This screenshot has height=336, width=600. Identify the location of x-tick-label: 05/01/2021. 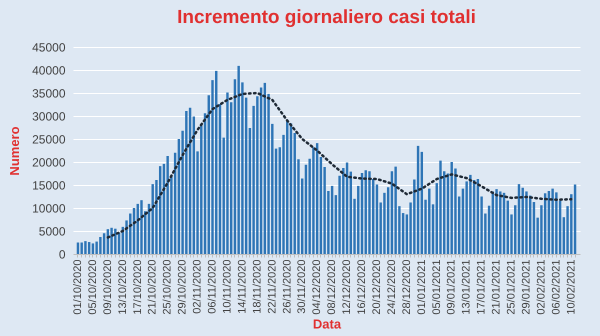
(436, 287).